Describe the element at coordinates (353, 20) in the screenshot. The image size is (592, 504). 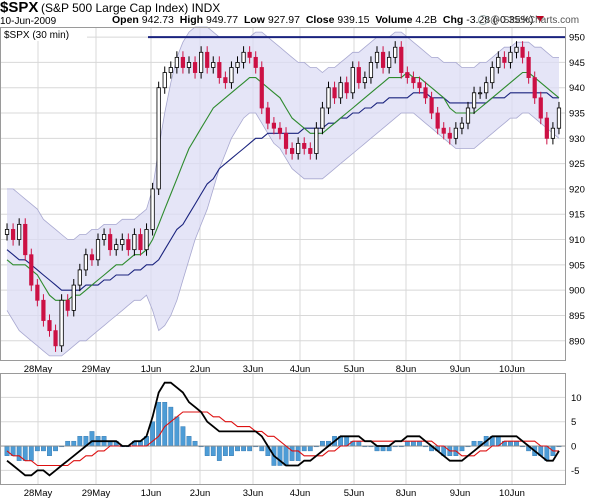
I see `close-value: 939.15` at that location.